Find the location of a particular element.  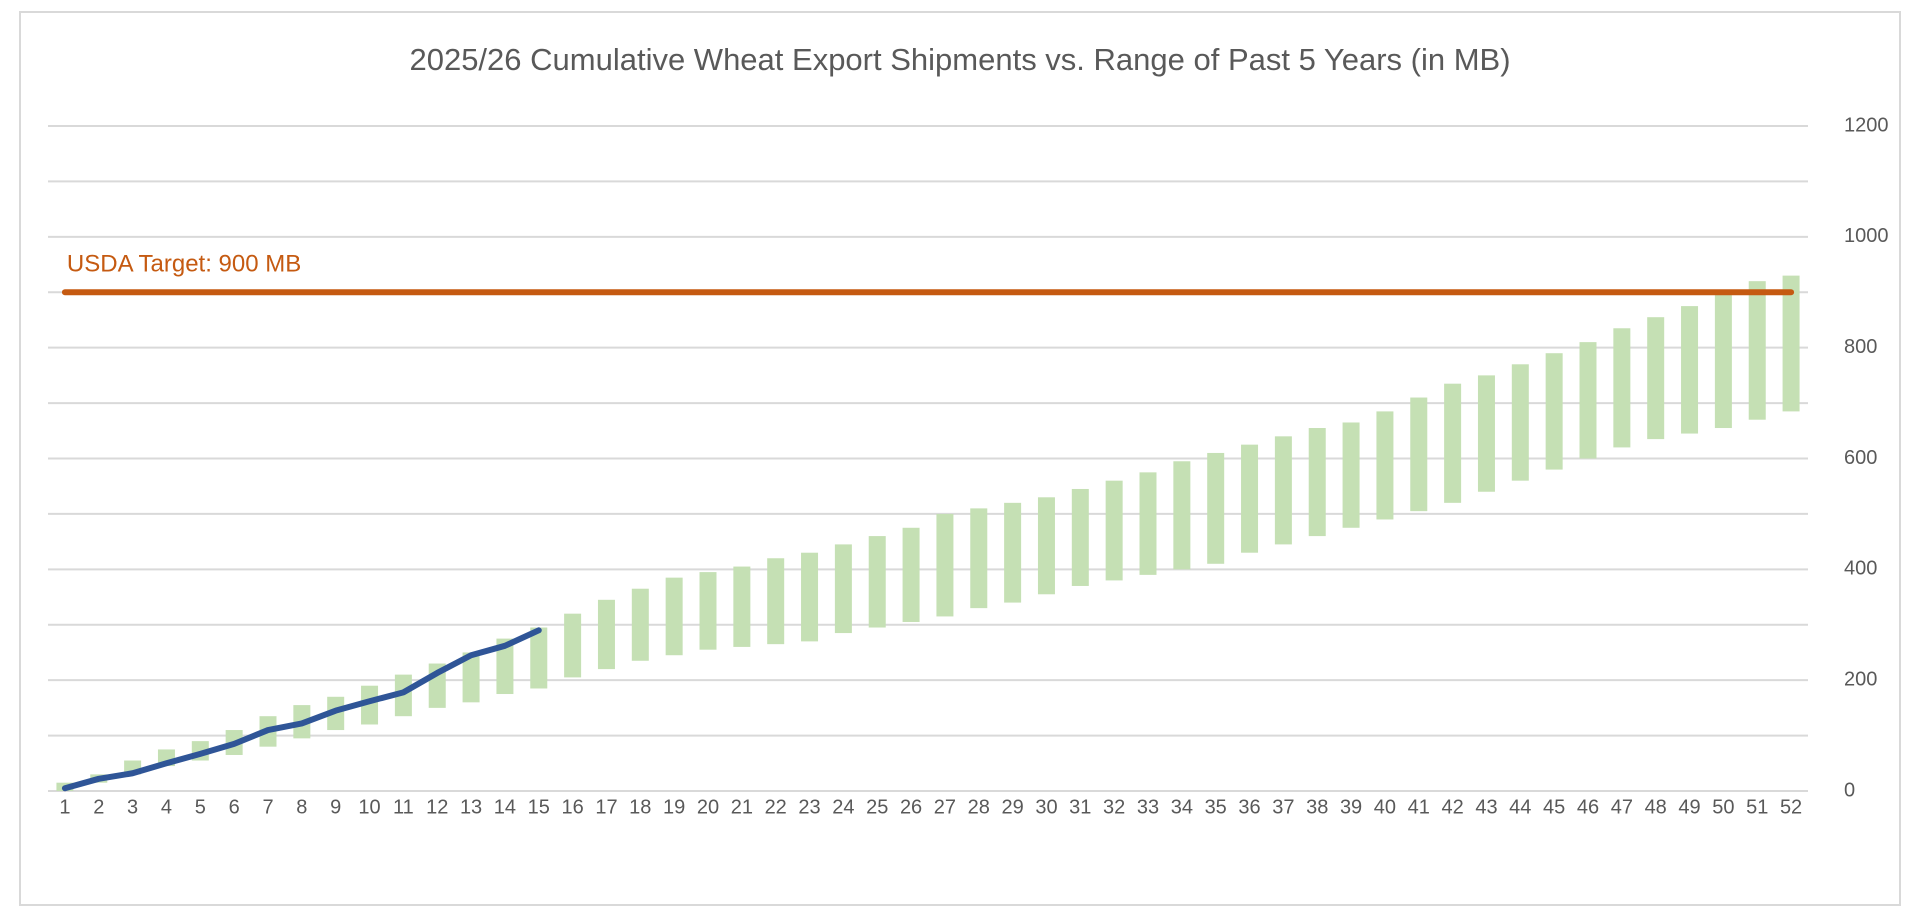

x-tick-label: 8 is located at coordinates (301, 807).